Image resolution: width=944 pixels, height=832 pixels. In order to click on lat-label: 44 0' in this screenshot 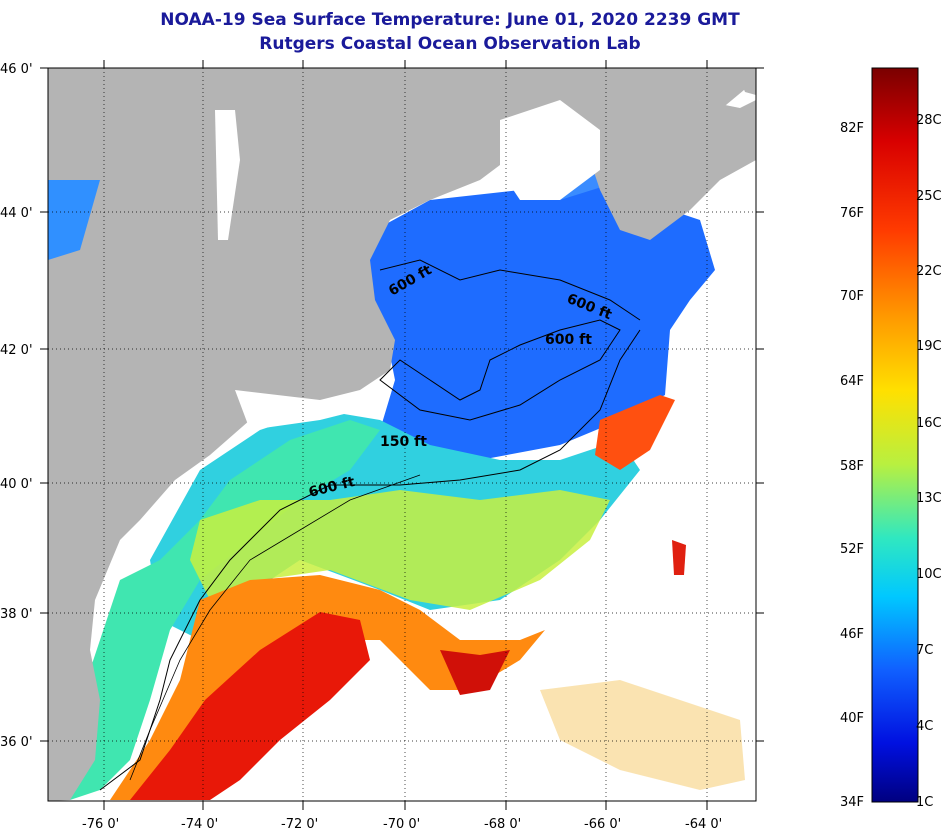, I will do `click(16, 213)`.